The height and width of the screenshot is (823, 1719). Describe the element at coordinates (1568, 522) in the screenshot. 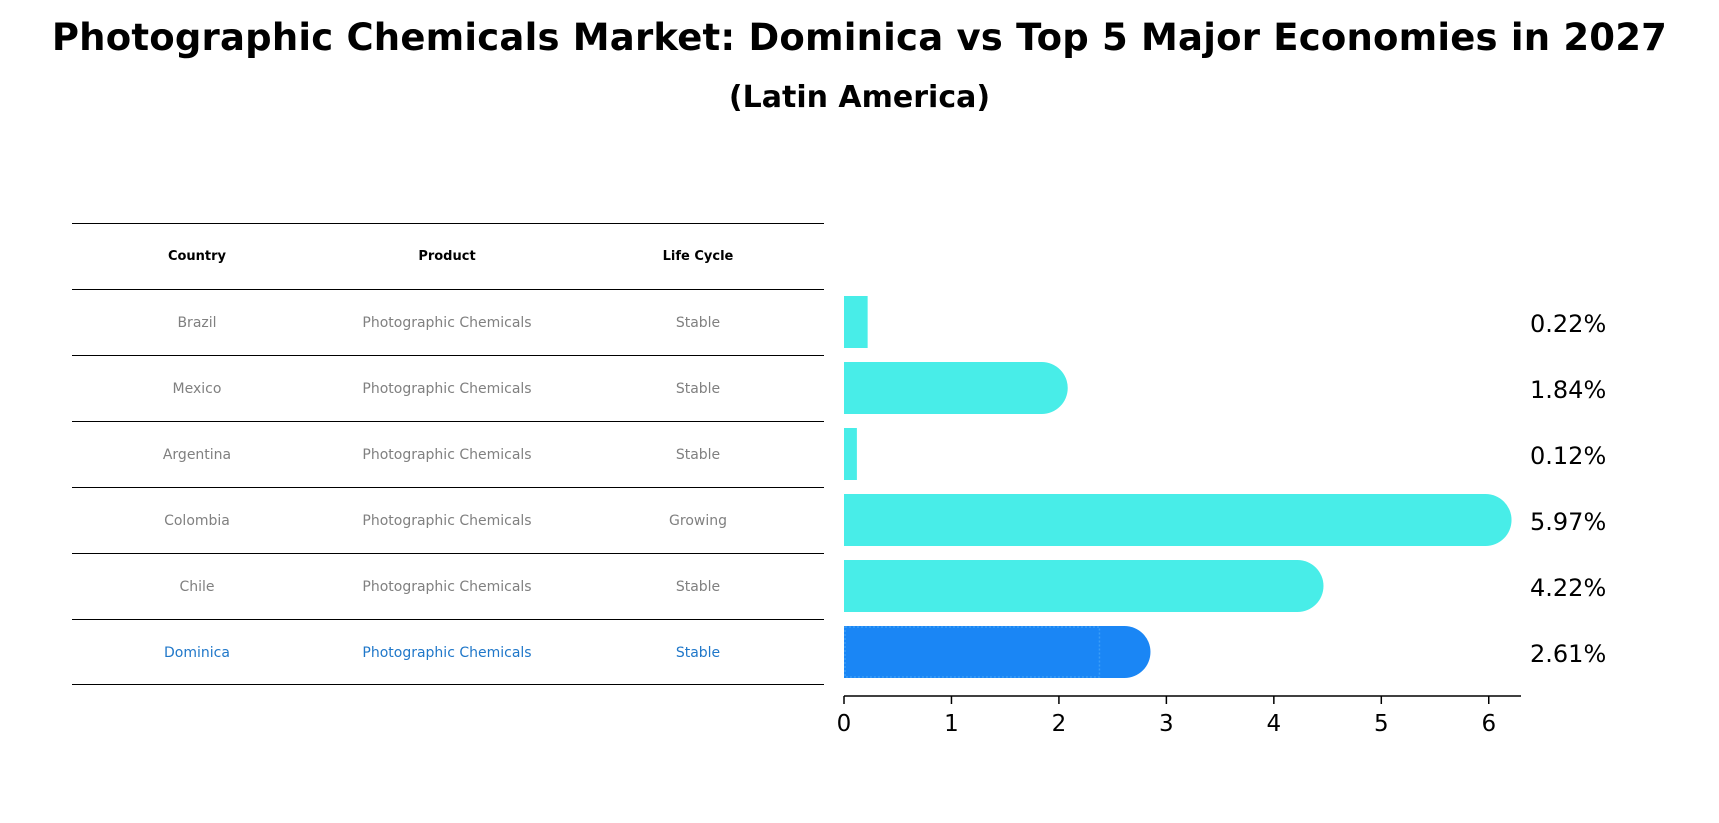

I see `value-label: 5.97%` at that location.